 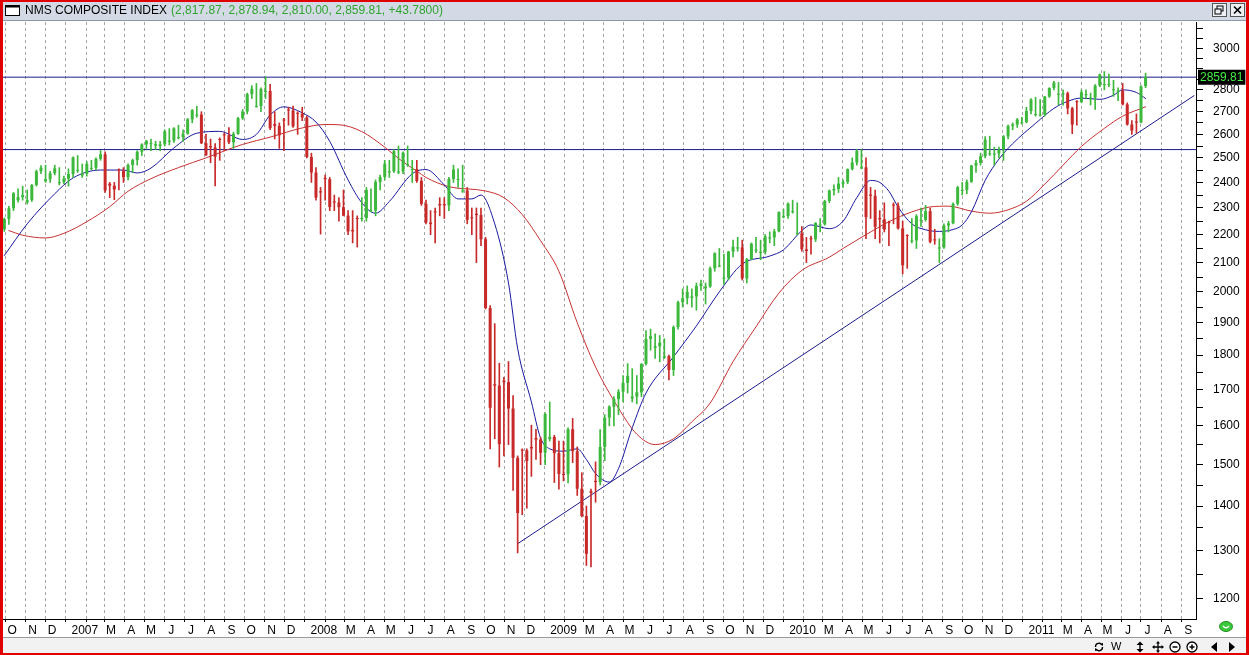 I want to click on y-tick-label: 2300, so click(x=1227, y=207).